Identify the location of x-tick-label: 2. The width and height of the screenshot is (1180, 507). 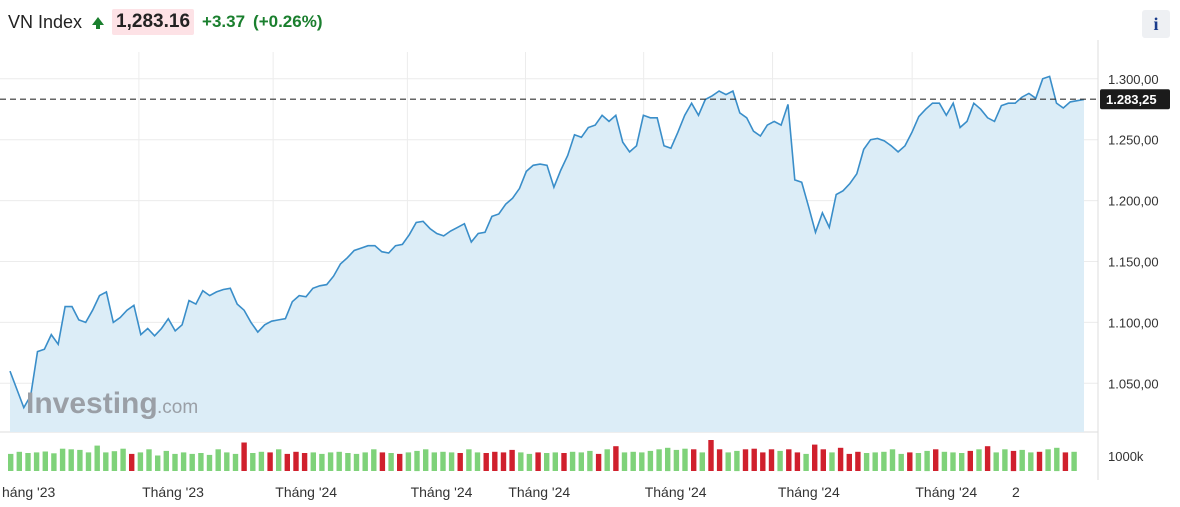
(1016, 492).